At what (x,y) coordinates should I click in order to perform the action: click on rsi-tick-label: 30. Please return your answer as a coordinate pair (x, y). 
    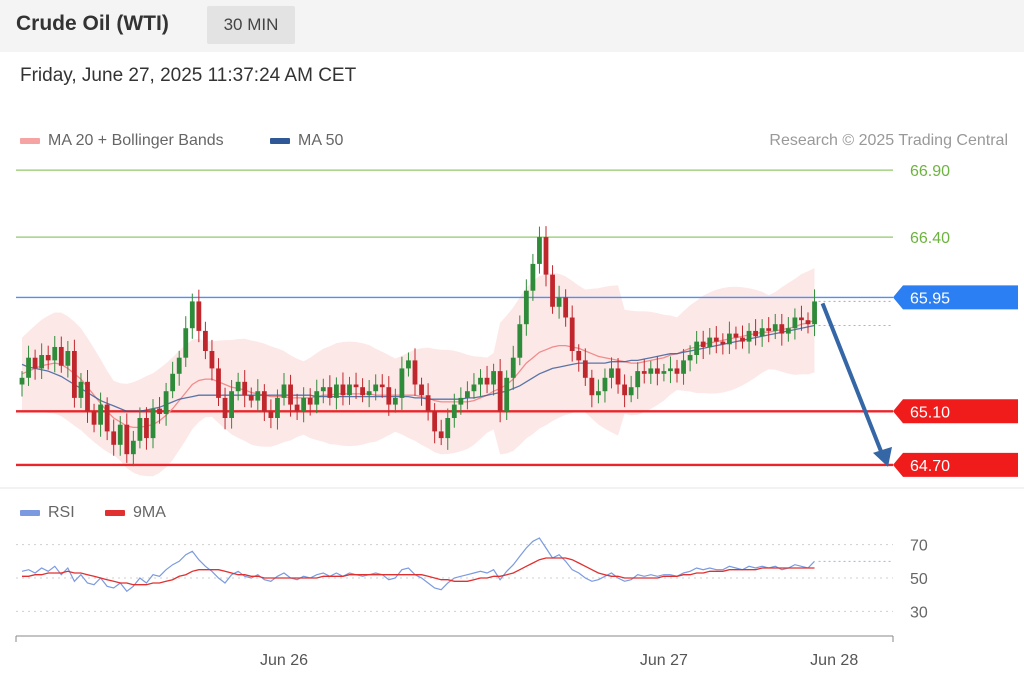
    Looking at the image, I should click on (919, 612).